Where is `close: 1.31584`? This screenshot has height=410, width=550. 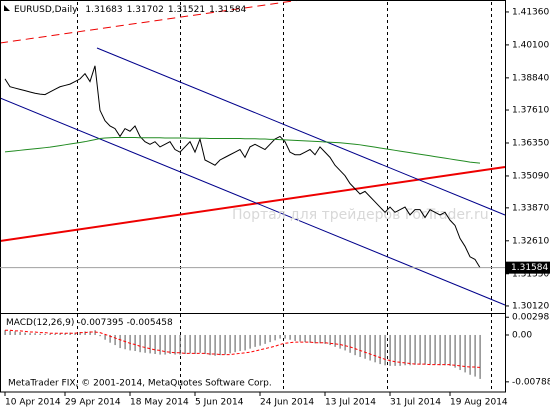 close: 1.31584 is located at coordinates (227, 10).